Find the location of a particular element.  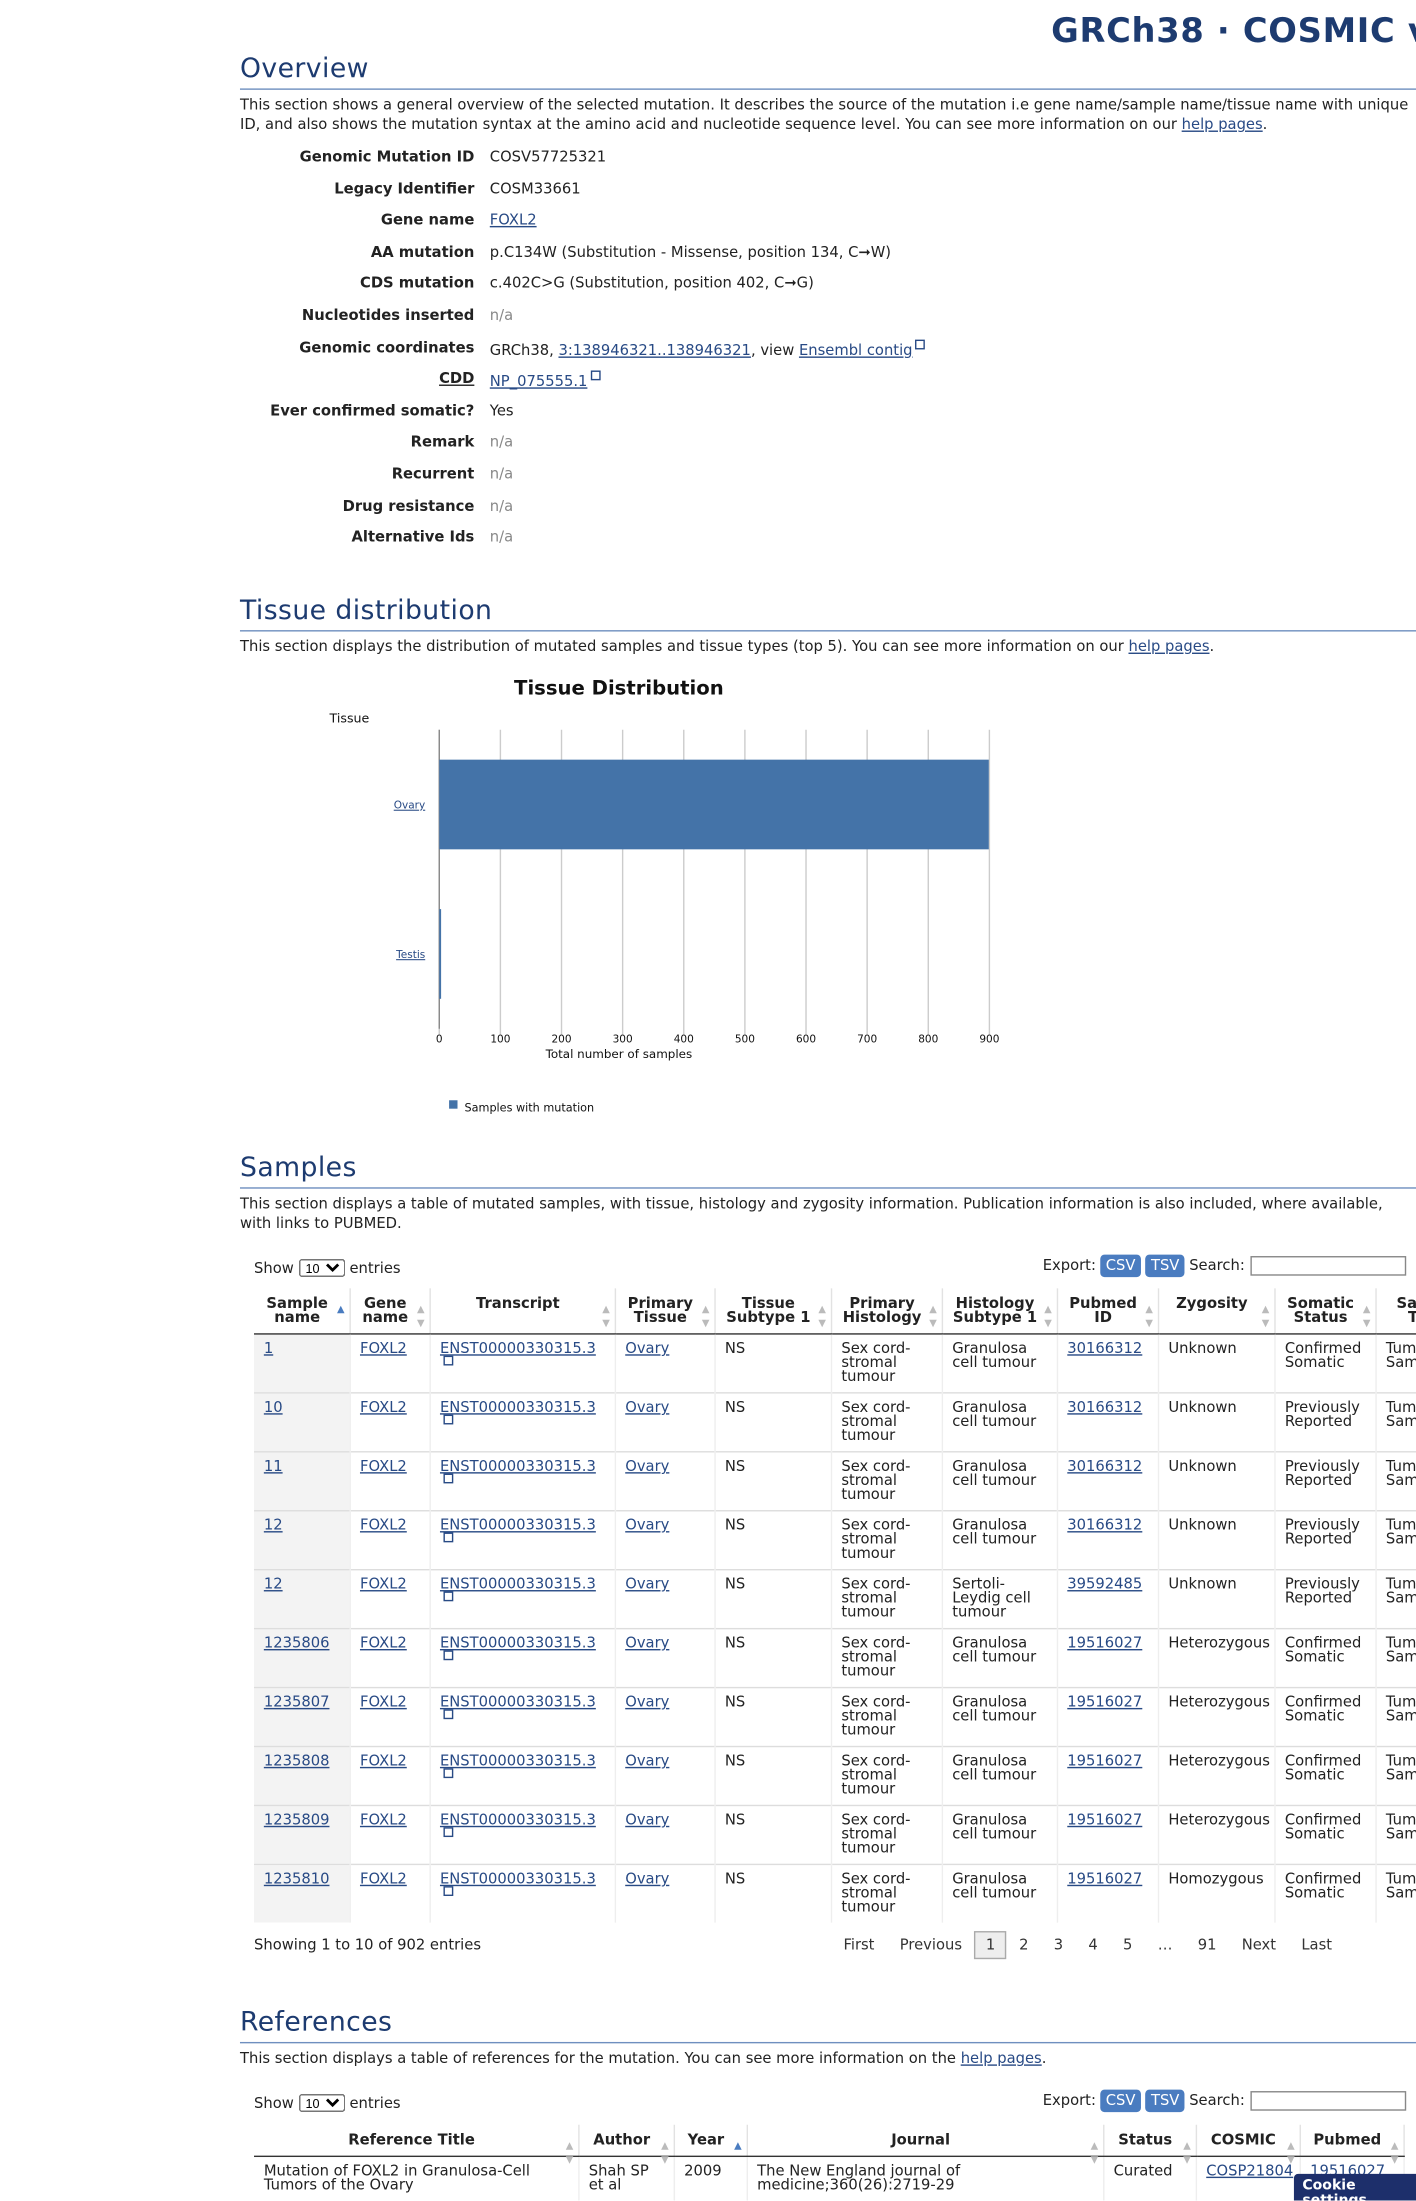

link: 1235810 is located at coordinates (296, 1879).